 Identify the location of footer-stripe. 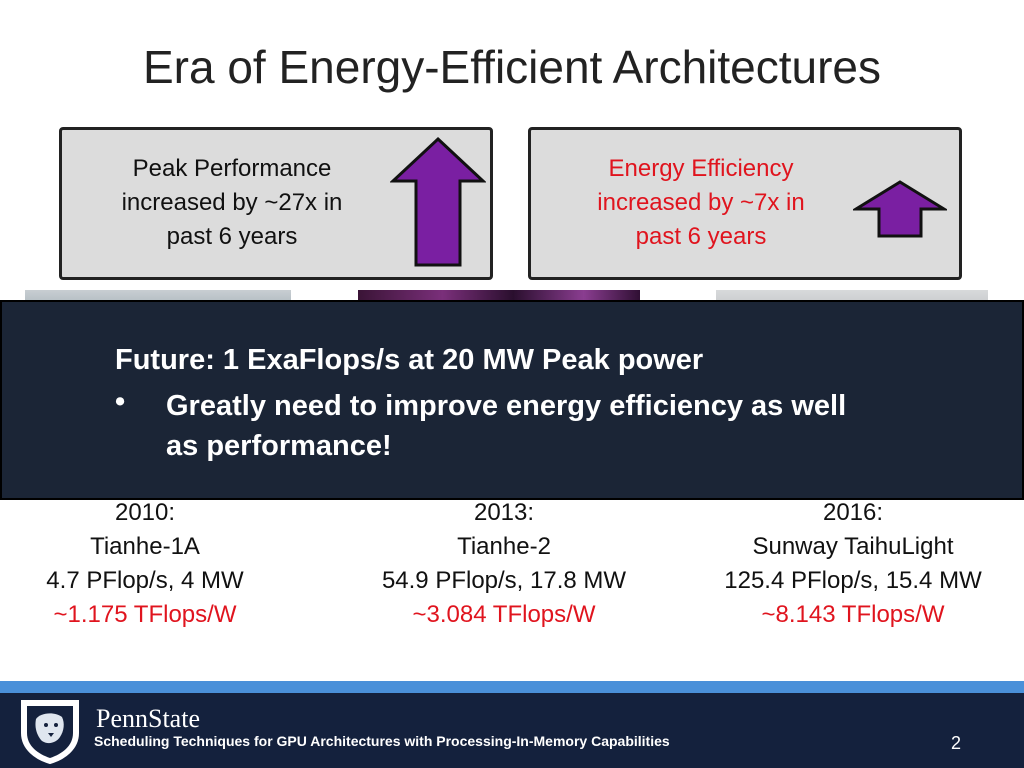
(512, 687).